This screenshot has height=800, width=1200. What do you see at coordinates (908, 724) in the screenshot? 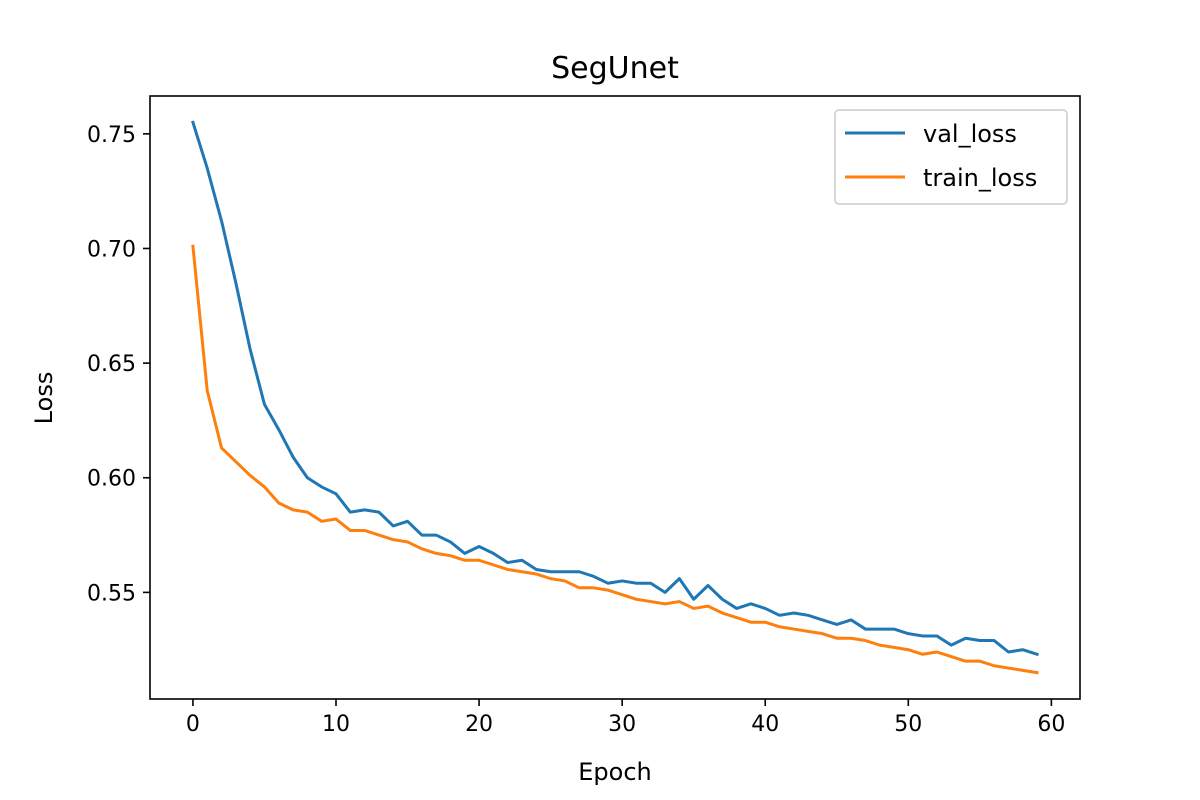
I see `x-tick-label: 50` at bounding box center [908, 724].